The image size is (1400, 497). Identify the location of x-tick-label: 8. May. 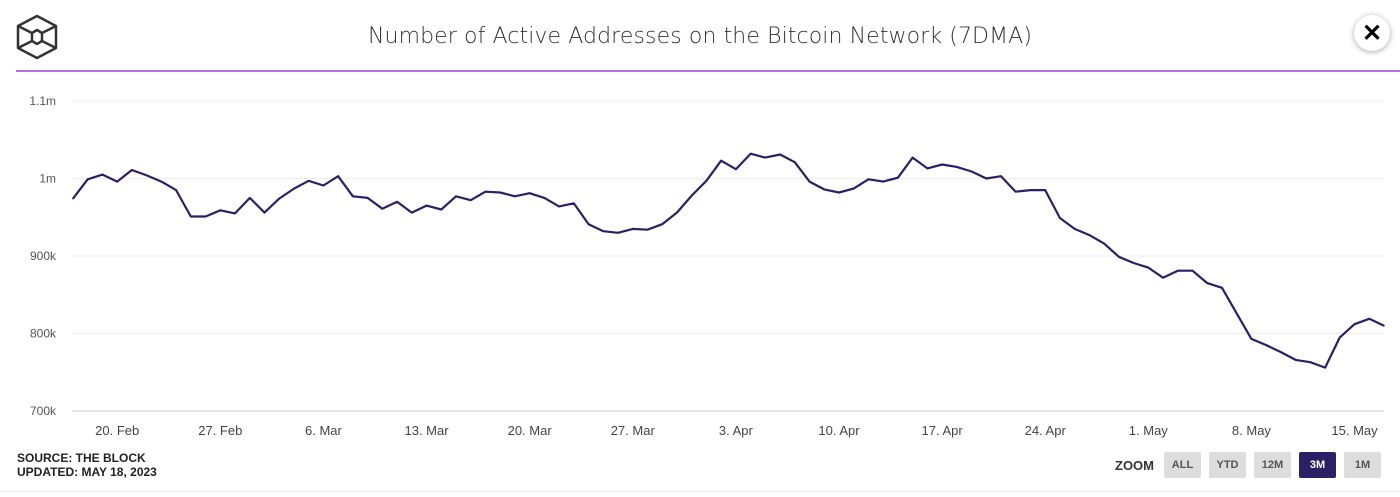
(1252, 430).